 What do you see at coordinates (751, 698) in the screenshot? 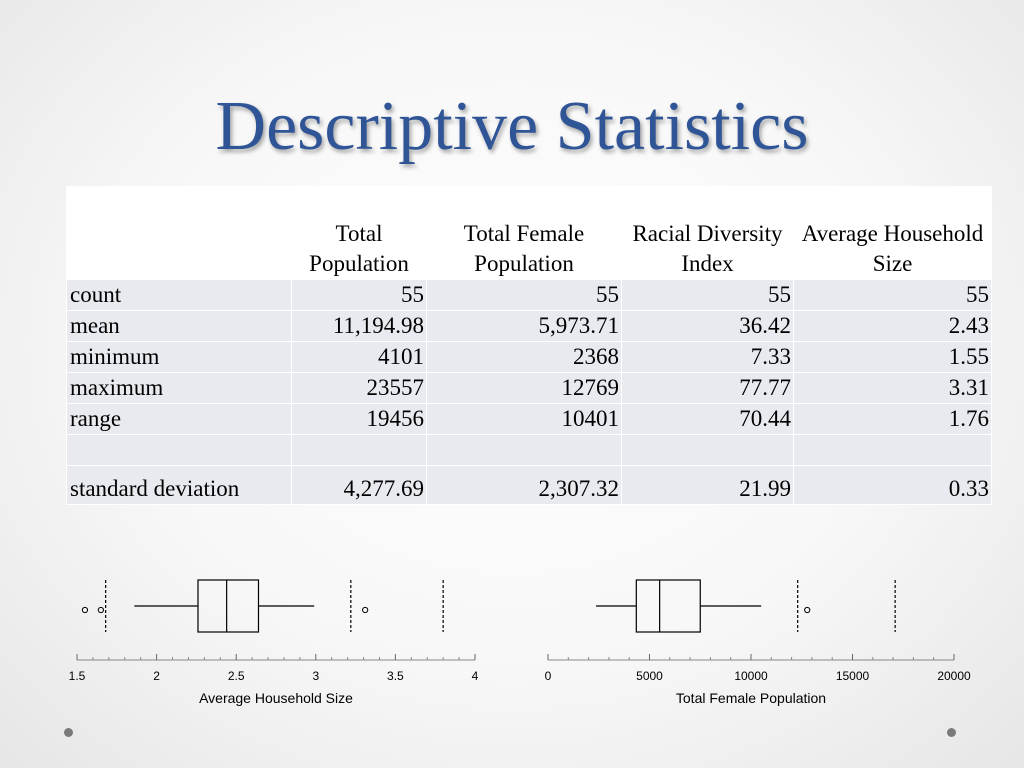
I see `x-axis-label: Total Female Population` at bounding box center [751, 698].